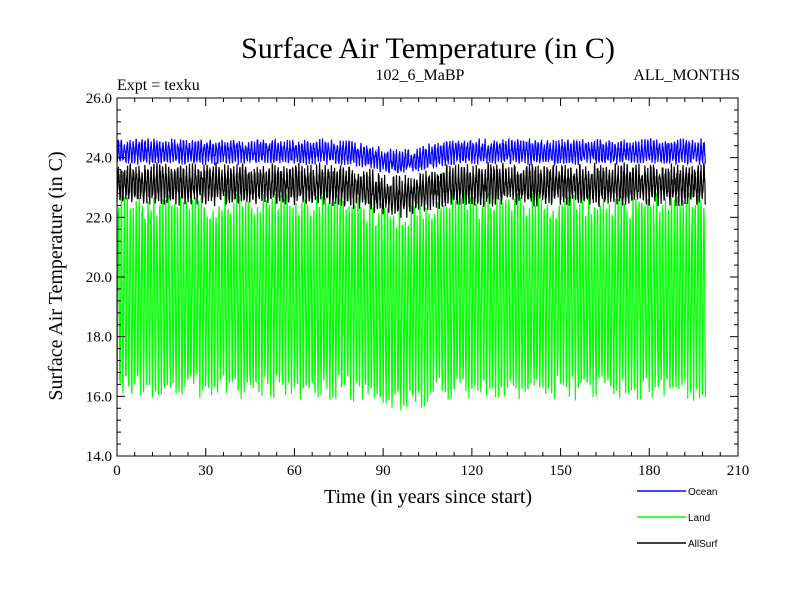 This screenshot has width=800, height=600. Describe the element at coordinates (383, 471) in the screenshot. I see `x-tick-label: 90` at that location.